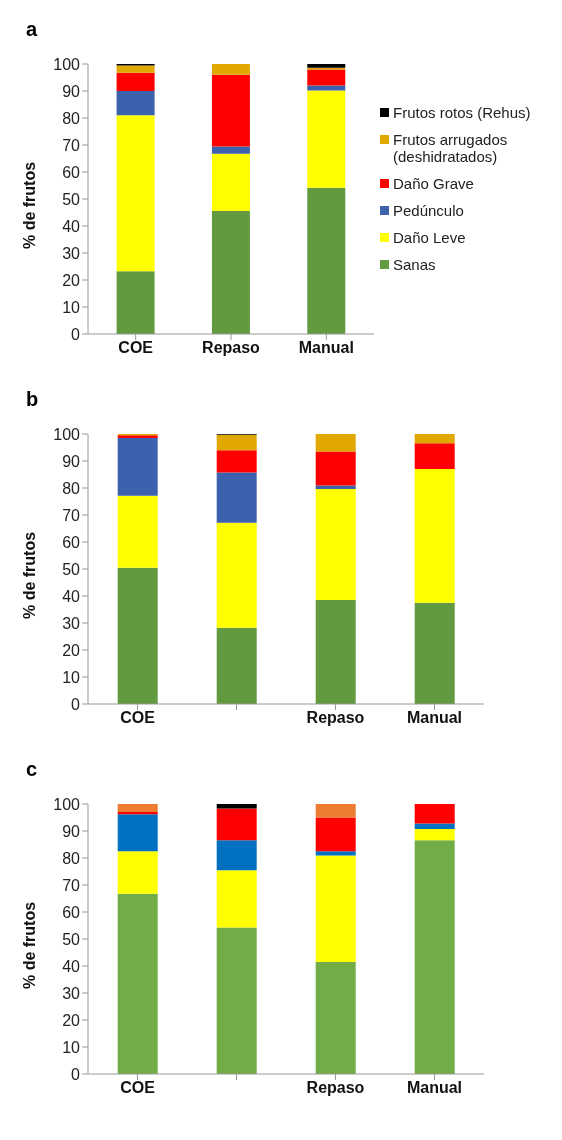 The width and height of the screenshot is (562, 1140). Describe the element at coordinates (32, 29) in the screenshot. I see `chart-title: a` at that location.